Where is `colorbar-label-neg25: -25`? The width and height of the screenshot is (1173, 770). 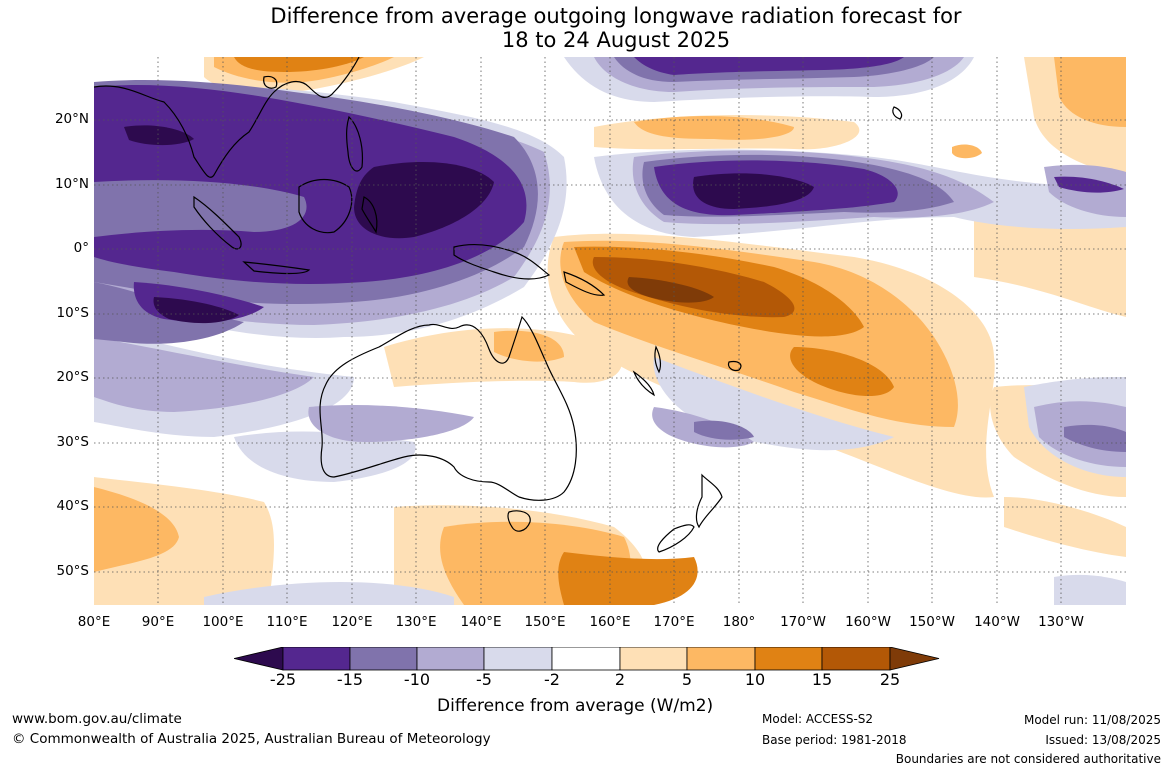 colorbar-label-neg25: -25 is located at coordinates (283, 679).